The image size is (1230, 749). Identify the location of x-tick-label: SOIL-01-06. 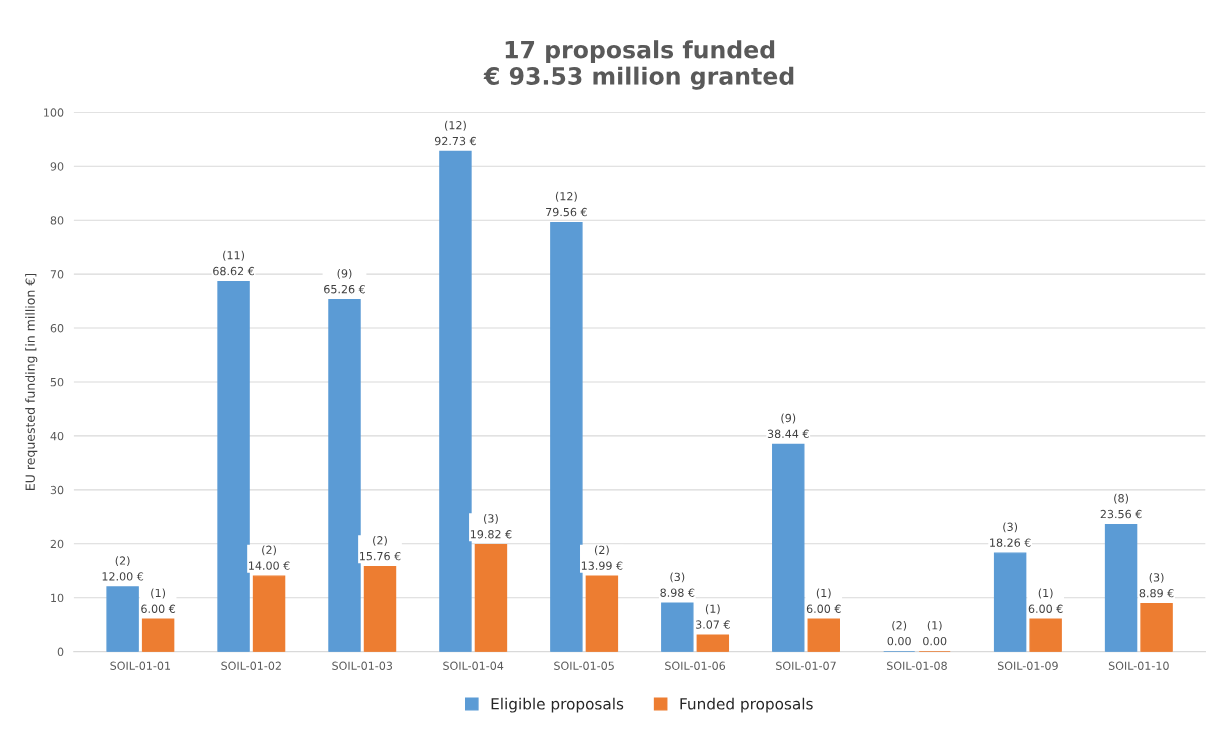
(695, 665).